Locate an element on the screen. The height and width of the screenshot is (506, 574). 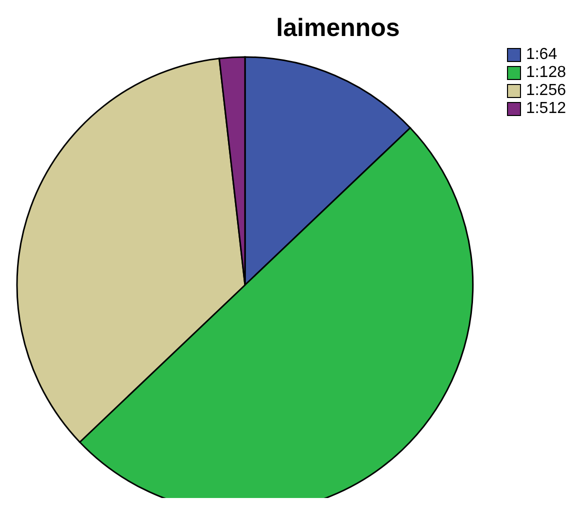
legend-label: 1:128 is located at coordinates (546, 73).